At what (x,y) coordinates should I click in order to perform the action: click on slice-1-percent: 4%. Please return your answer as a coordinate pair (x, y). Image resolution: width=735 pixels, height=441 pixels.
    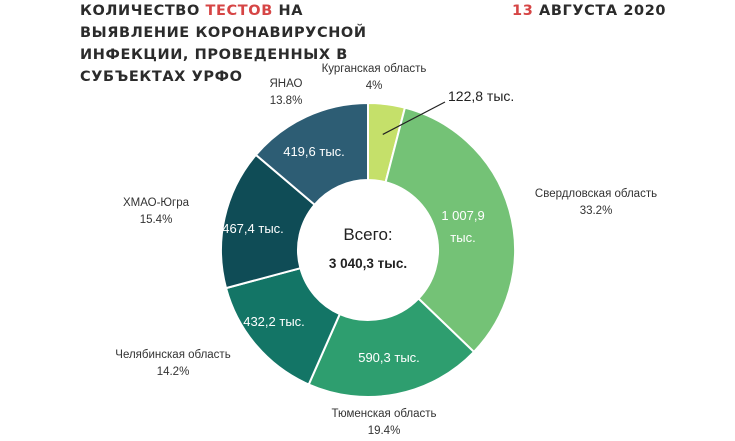
    Looking at the image, I should click on (374, 86).